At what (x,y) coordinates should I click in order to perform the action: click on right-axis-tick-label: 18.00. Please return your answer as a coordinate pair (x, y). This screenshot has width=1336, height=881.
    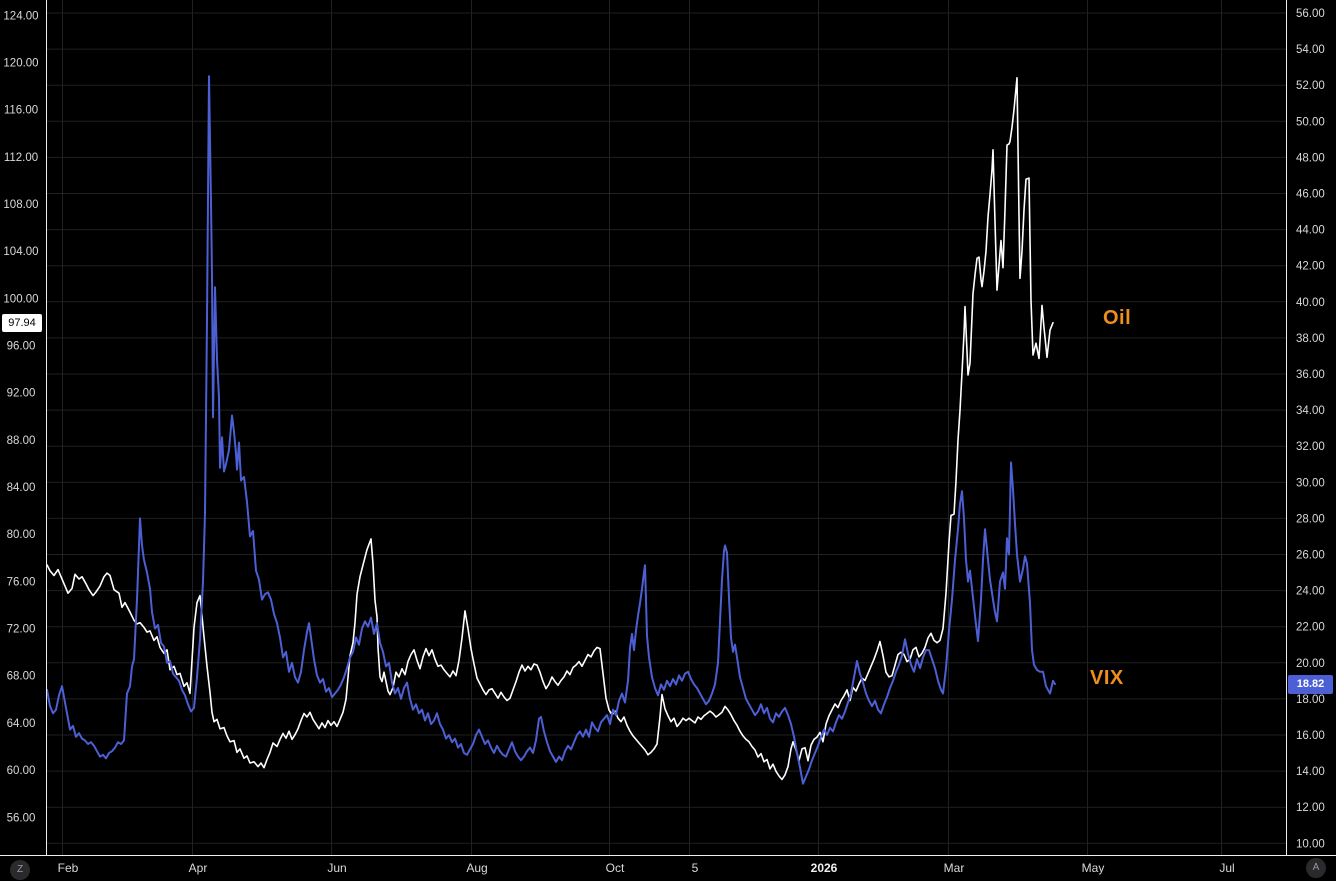
    Looking at the image, I should click on (1310, 700).